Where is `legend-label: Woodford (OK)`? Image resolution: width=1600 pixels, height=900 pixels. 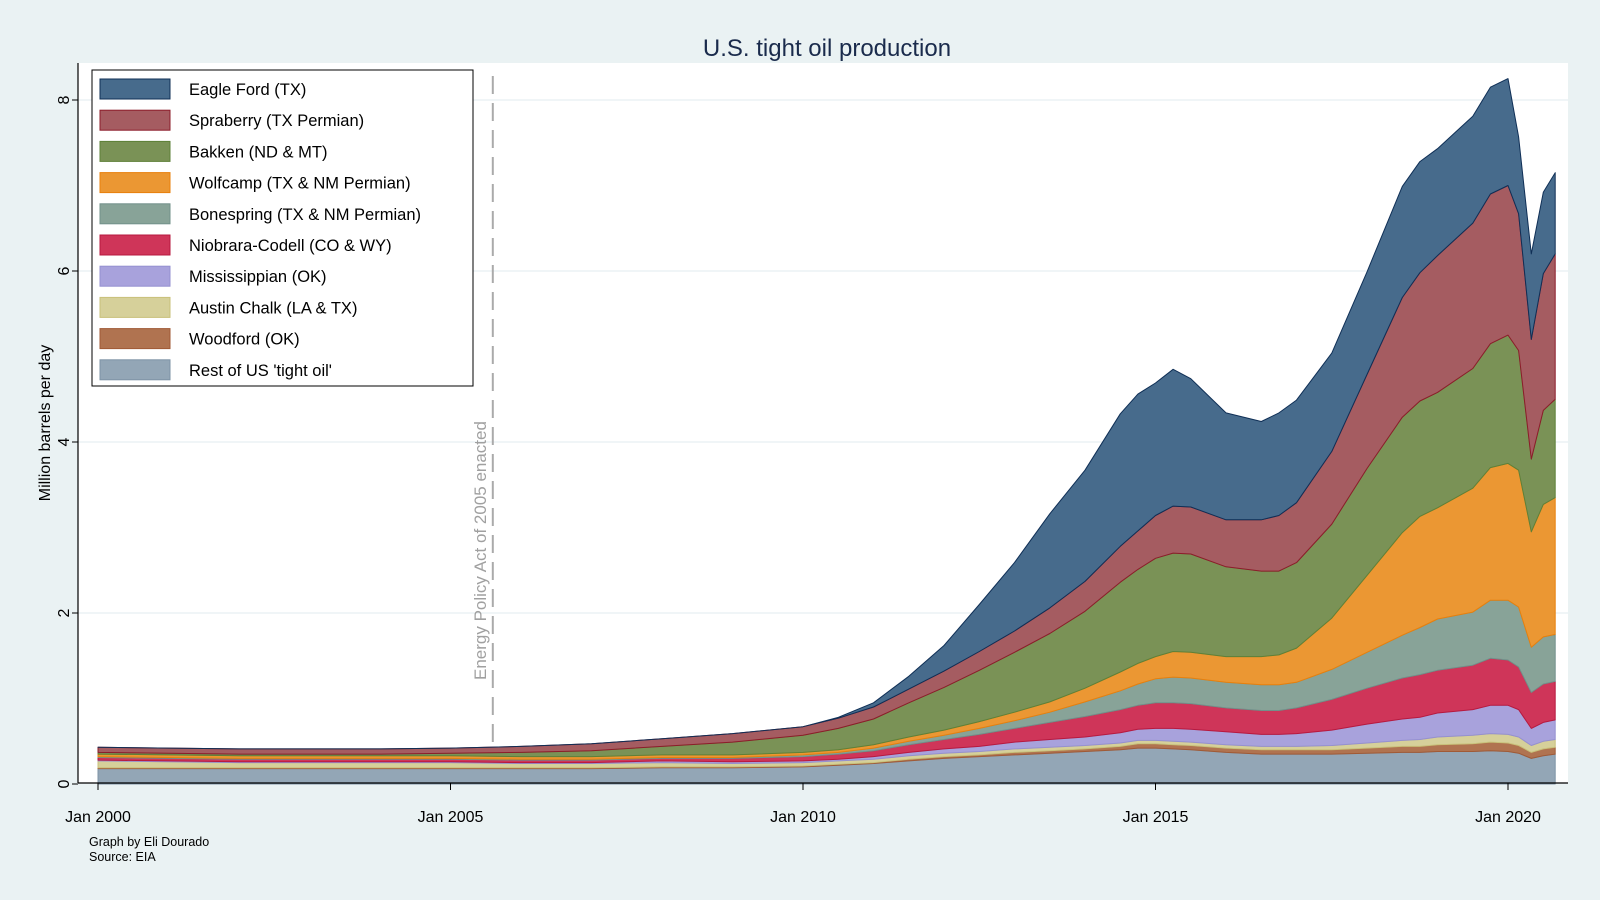
legend-label: Woodford (OK) is located at coordinates (244, 340).